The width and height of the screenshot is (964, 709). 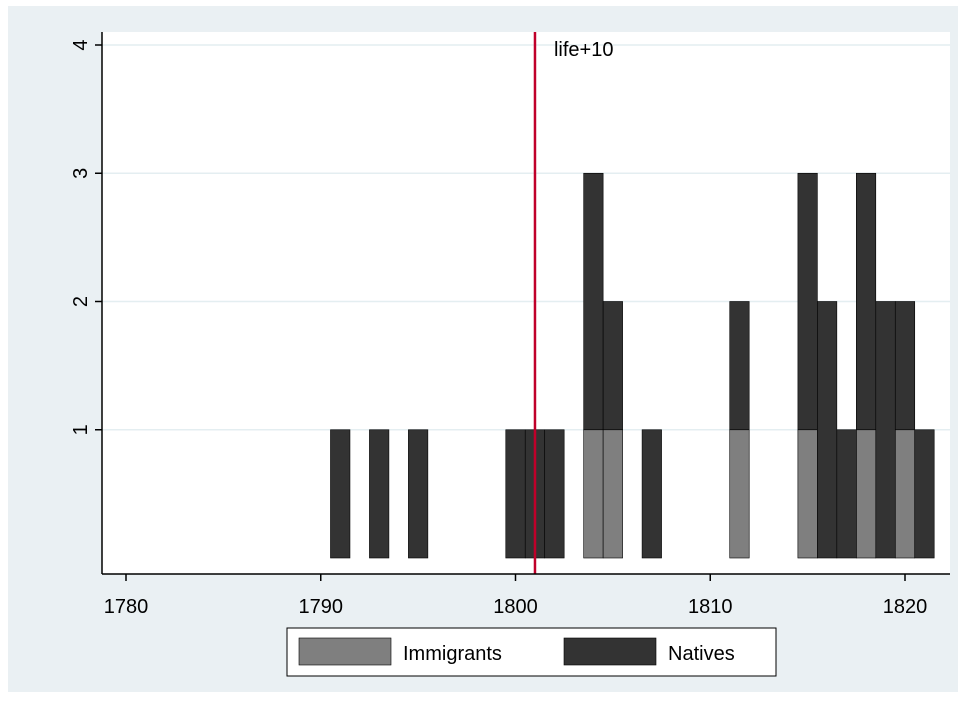 What do you see at coordinates (584, 50) in the screenshot?
I see `reference-line-label: life+10` at bounding box center [584, 50].